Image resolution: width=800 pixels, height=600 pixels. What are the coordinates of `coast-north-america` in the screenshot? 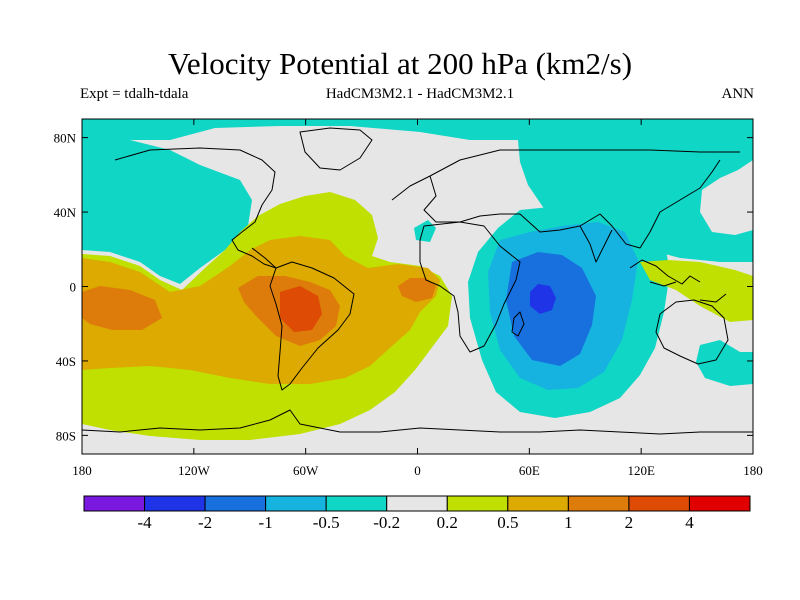 It's located at (195, 208).